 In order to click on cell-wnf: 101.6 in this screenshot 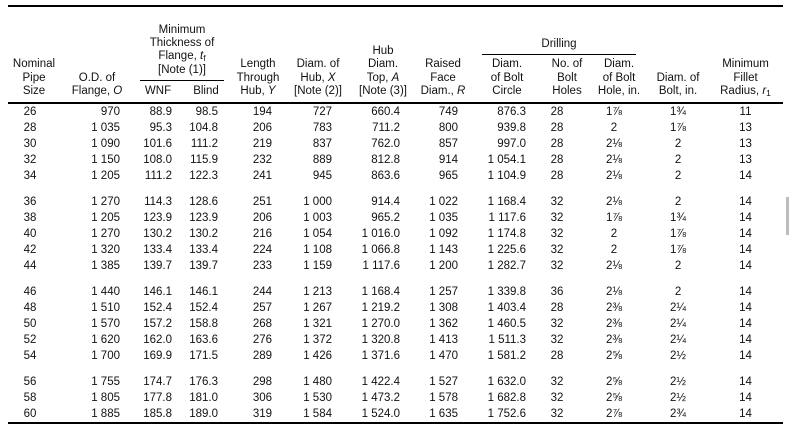, I will do `click(157, 144)`.